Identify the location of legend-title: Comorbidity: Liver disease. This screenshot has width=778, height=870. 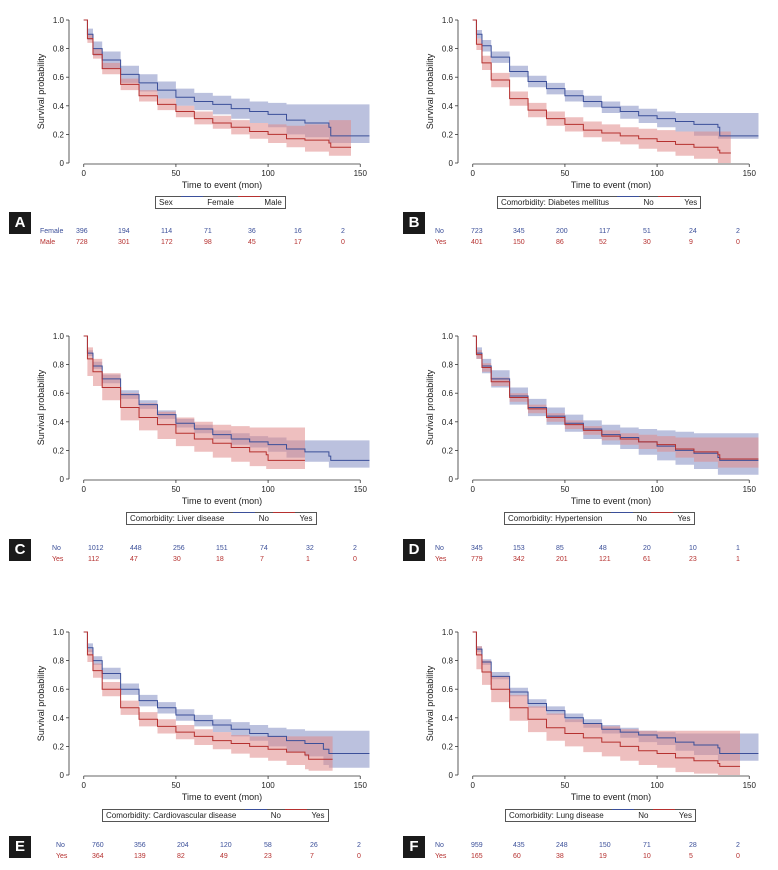
(177, 518).